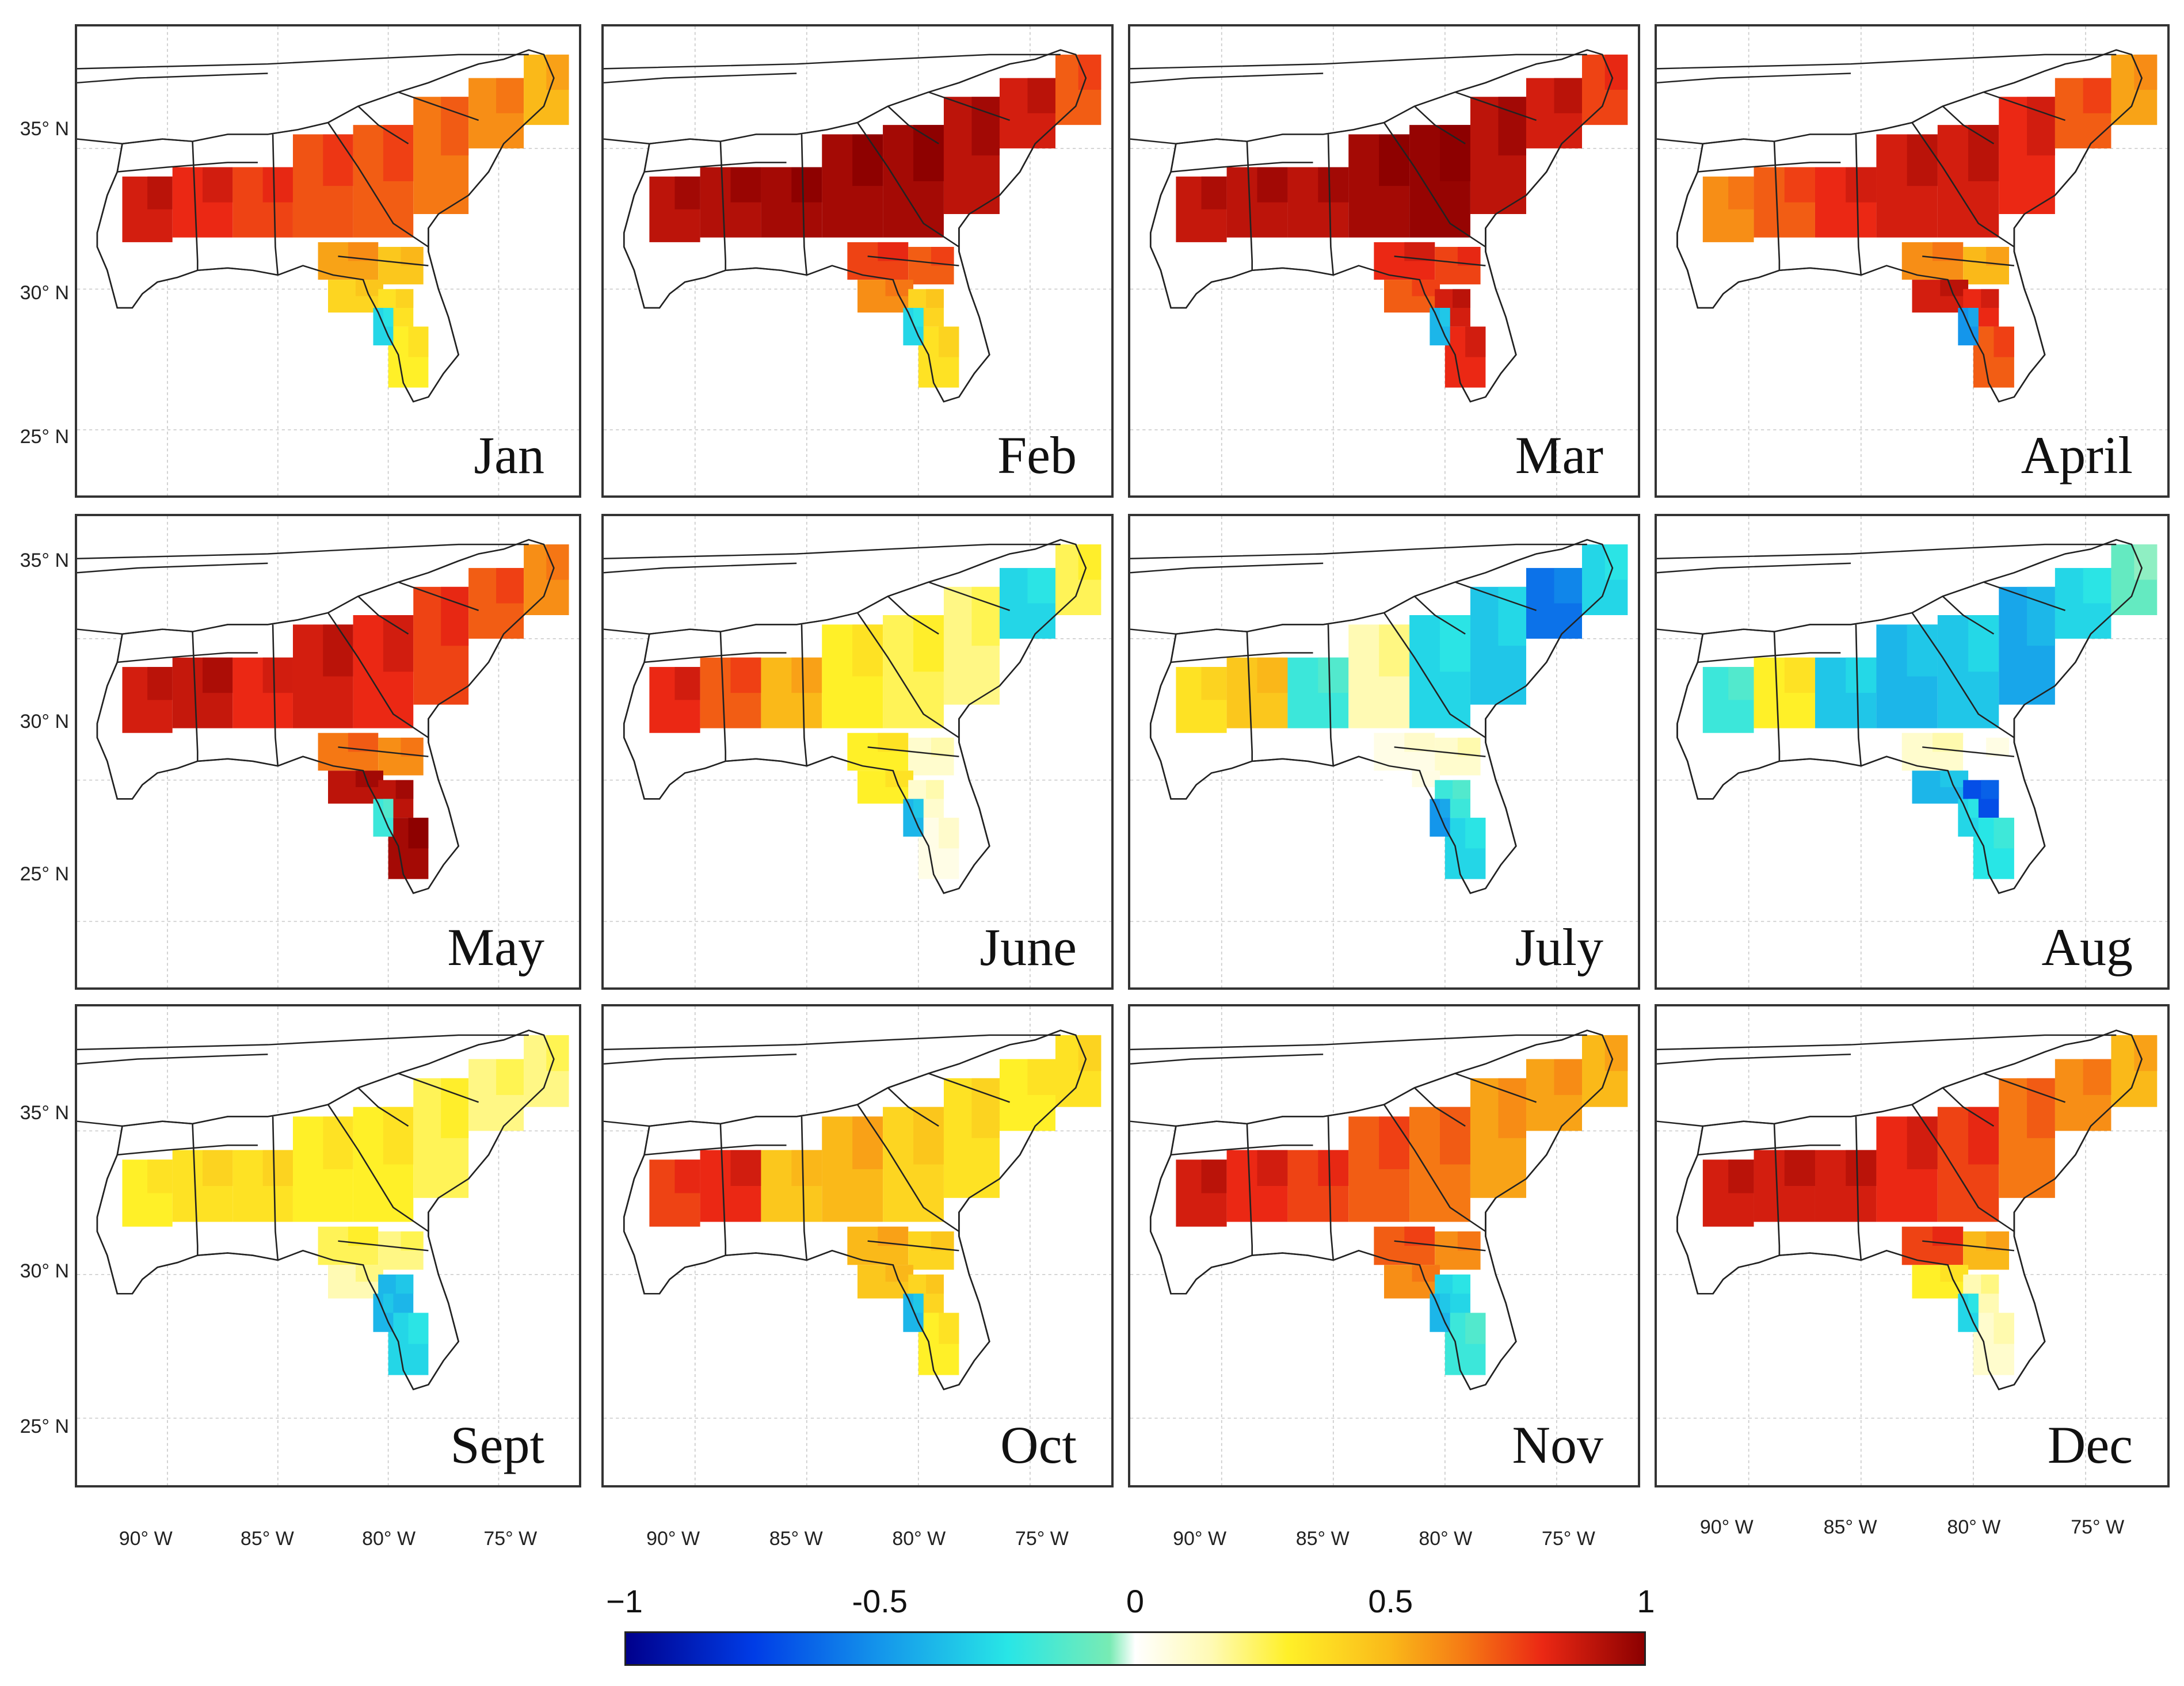 The height and width of the screenshot is (1686, 2184). What do you see at coordinates (1028, 947) in the screenshot?
I see `month-label: June` at bounding box center [1028, 947].